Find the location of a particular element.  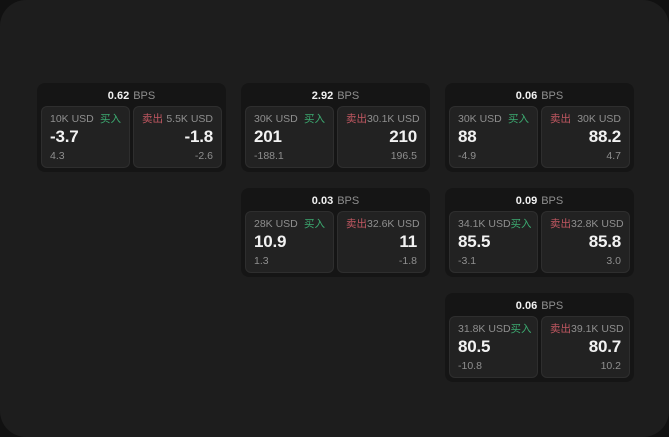

buy-amount: 10K USD is located at coordinates (72, 119).